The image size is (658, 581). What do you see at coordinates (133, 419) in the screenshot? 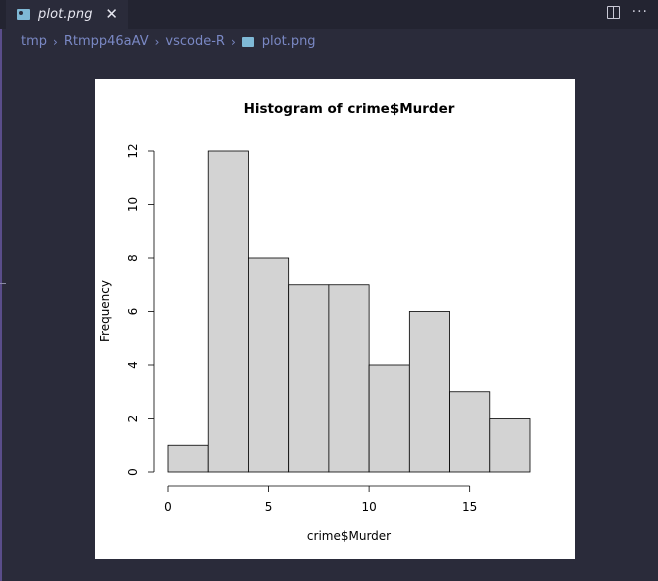
I see `y-tick-label: 2` at bounding box center [133, 419].